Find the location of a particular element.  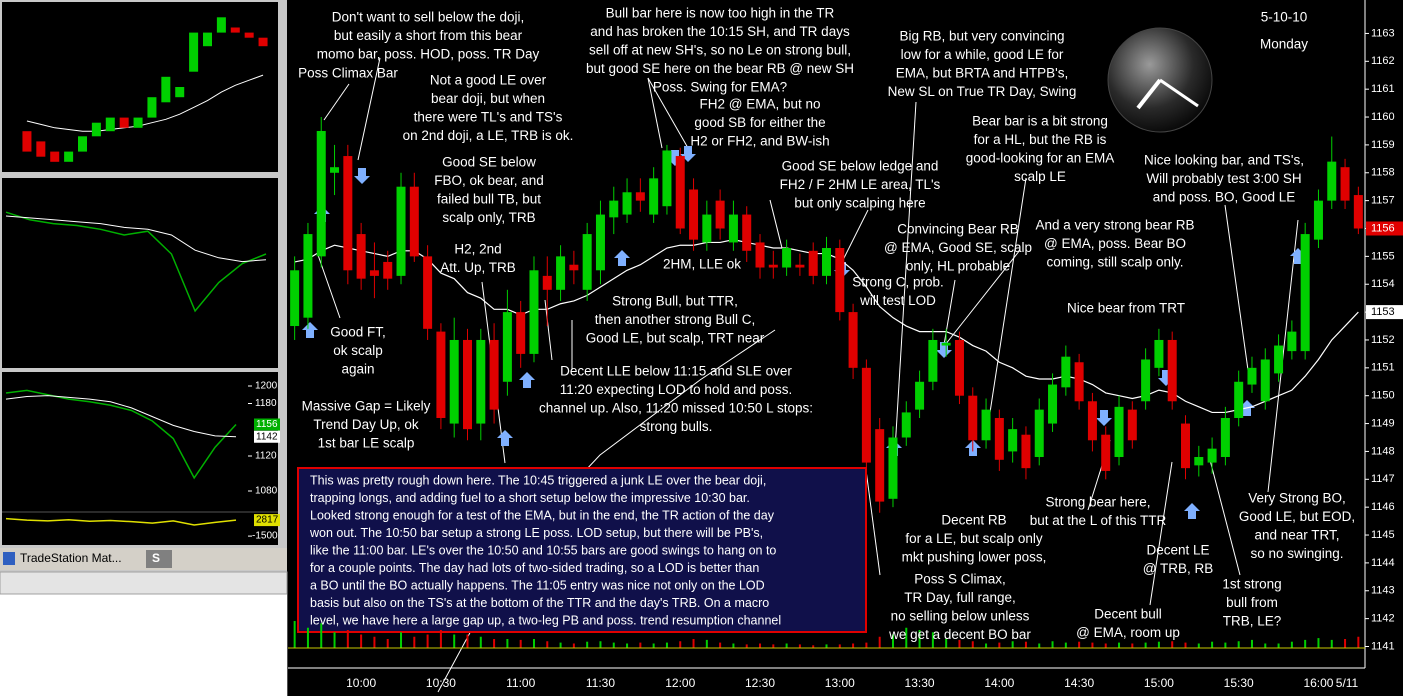

annotation: EMA, but BRTA and HTPB's, is located at coordinates (982, 73).